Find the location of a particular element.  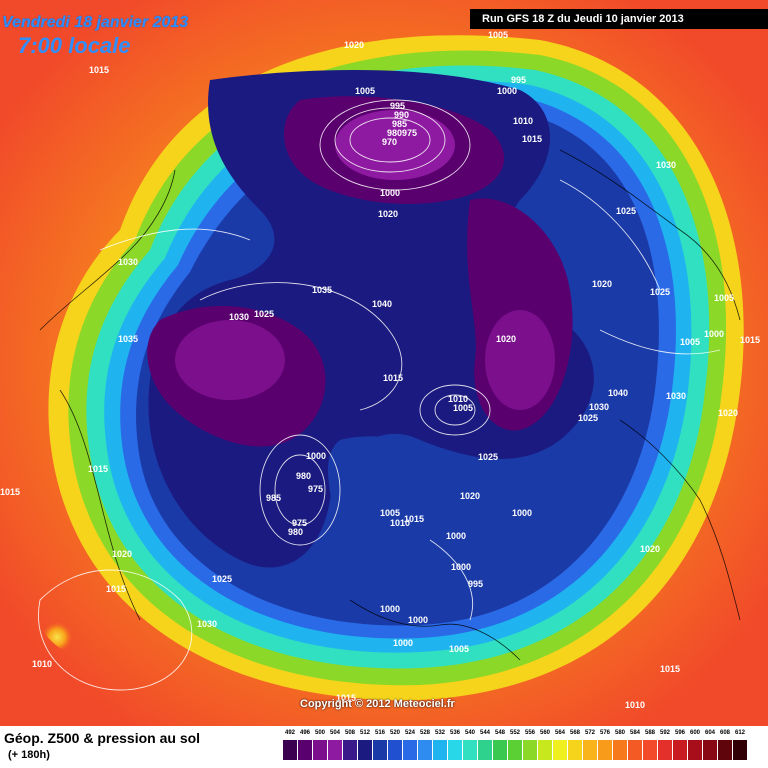

scale-tick-label: 504 is located at coordinates (334, 733).